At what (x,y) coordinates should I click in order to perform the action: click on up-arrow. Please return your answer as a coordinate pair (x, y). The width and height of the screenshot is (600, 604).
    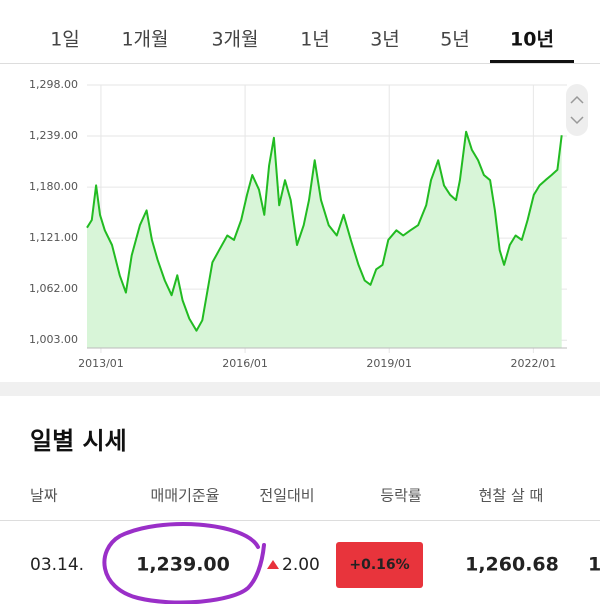
    Looking at the image, I should click on (273, 564).